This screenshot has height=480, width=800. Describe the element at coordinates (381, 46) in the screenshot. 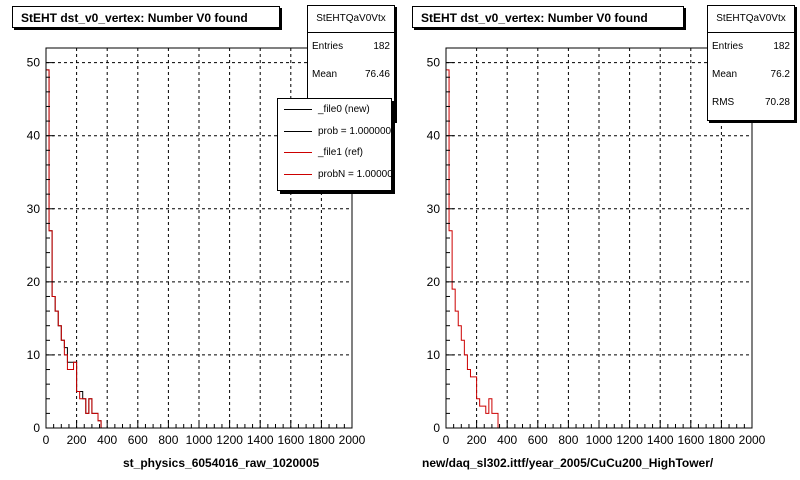

I see `left-stats-entries-value: 182` at that location.